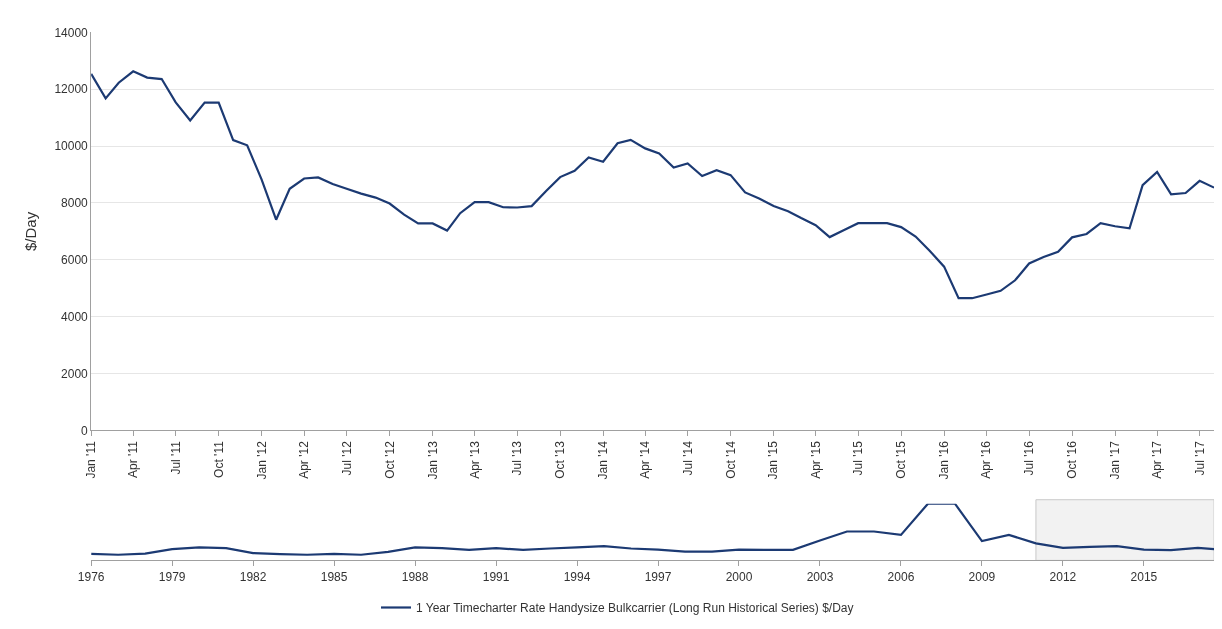  Describe the element at coordinates (1063, 576) in the screenshot. I see `x-tick-label: 2012` at that location.